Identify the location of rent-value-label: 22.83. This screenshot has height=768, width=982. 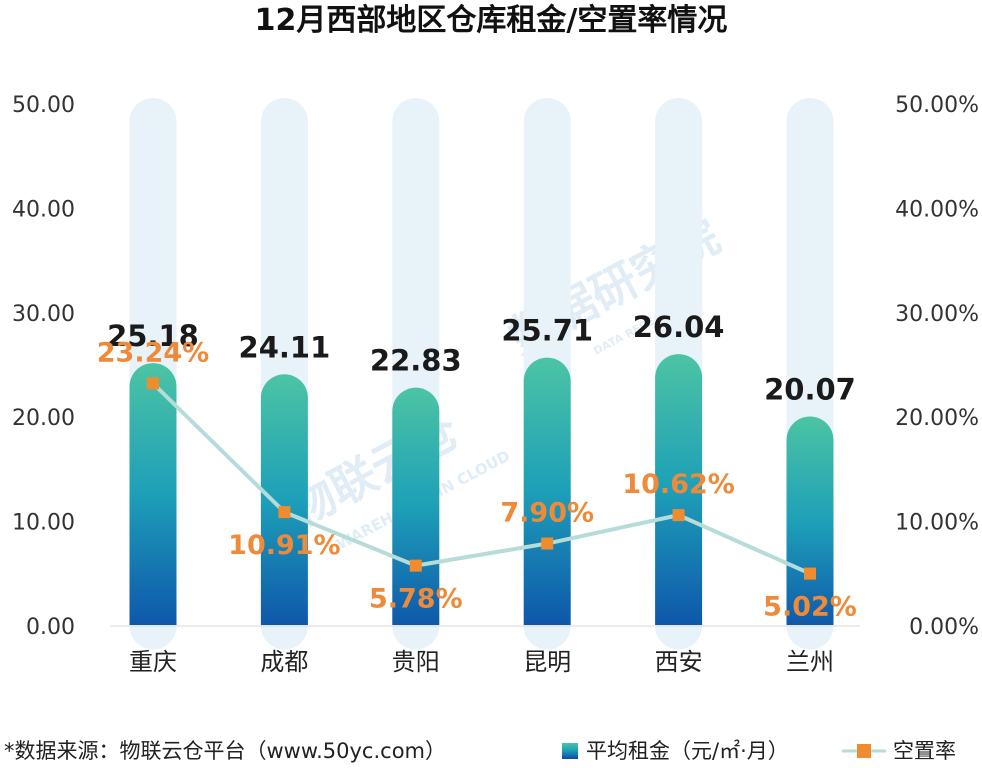
(416, 361).